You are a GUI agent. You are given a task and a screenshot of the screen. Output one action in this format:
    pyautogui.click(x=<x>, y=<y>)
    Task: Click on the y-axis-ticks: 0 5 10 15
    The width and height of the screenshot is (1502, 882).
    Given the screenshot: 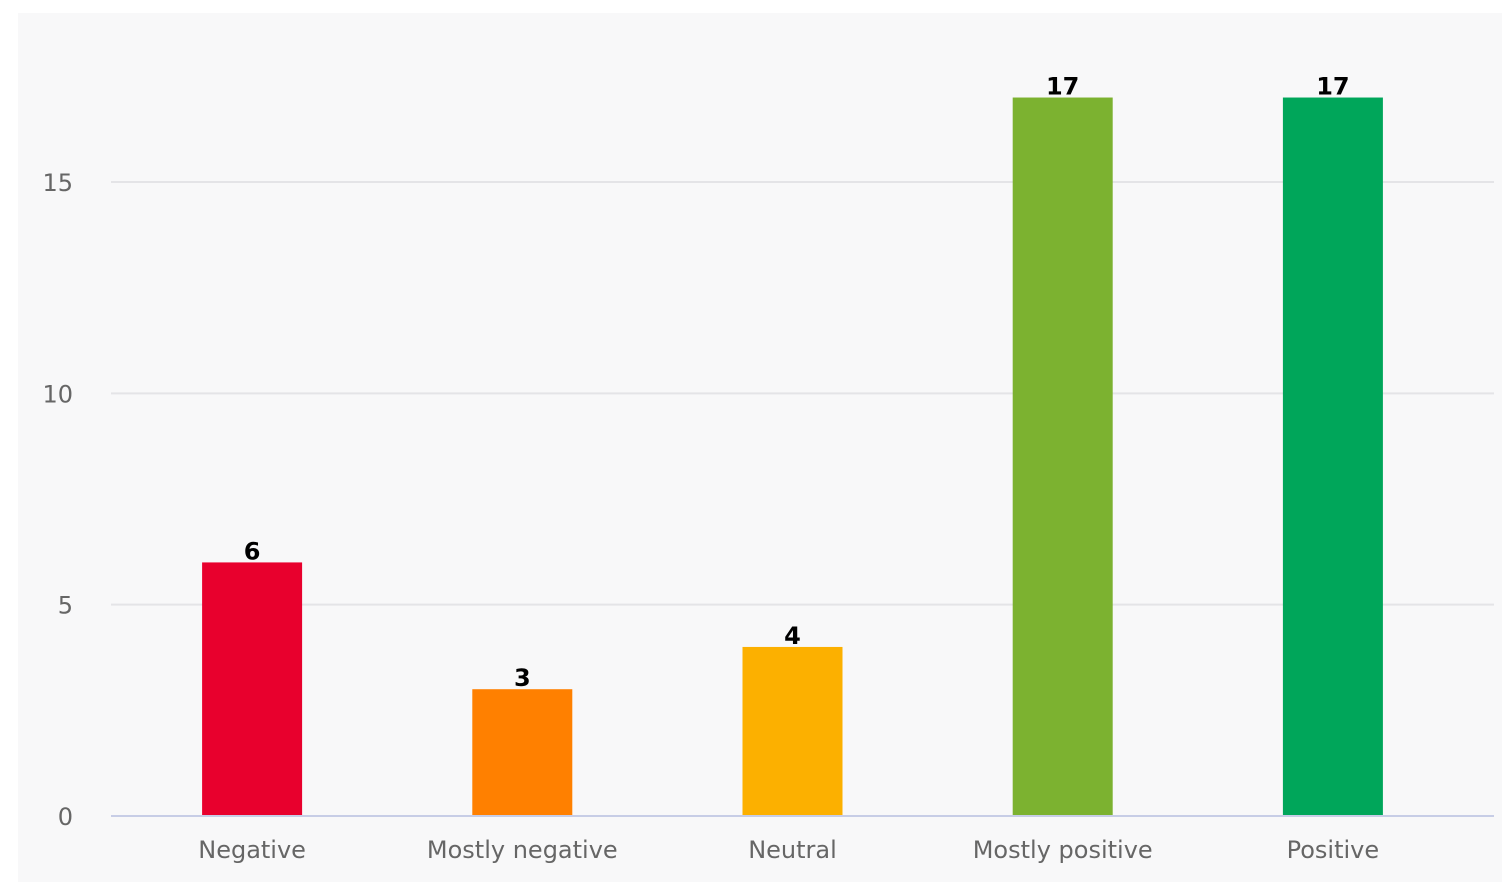 What is the action you would take?
    pyautogui.click(x=57, y=500)
    